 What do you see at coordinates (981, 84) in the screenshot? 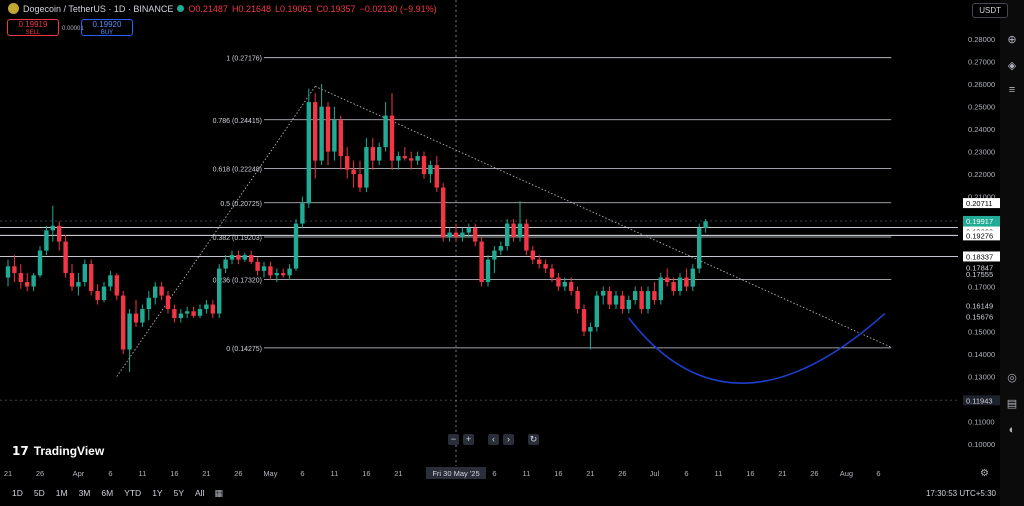
I see `y-tick-label: 0.26000` at bounding box center [981, 84].